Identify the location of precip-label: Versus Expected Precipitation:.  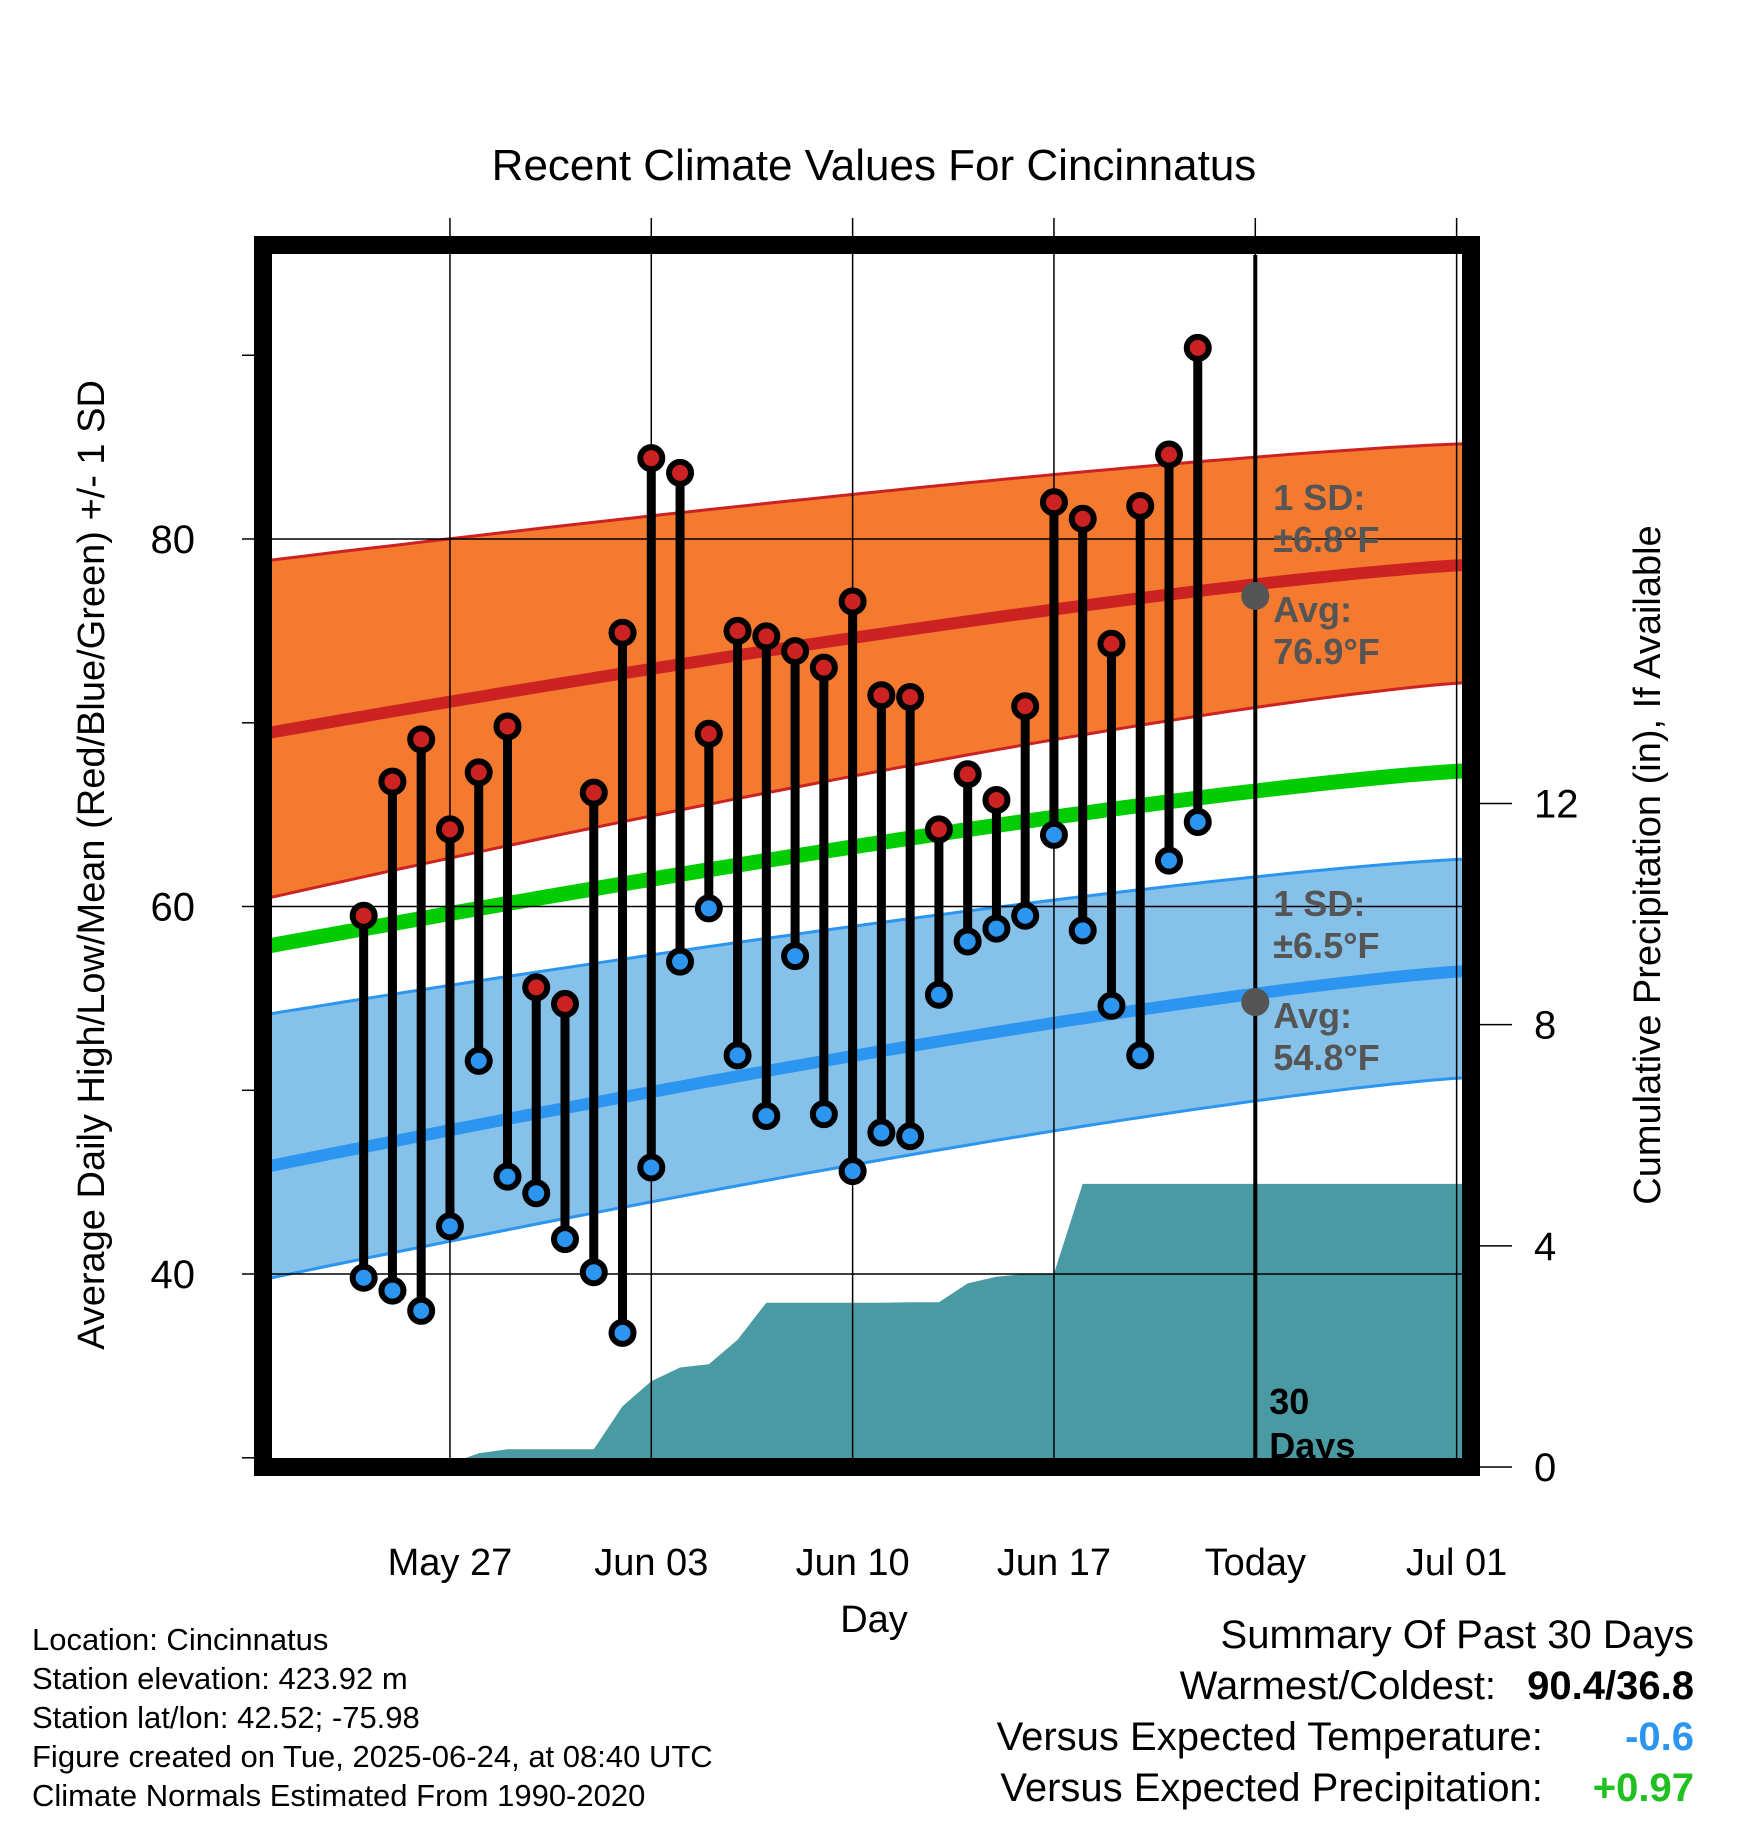
(1271, 1788).